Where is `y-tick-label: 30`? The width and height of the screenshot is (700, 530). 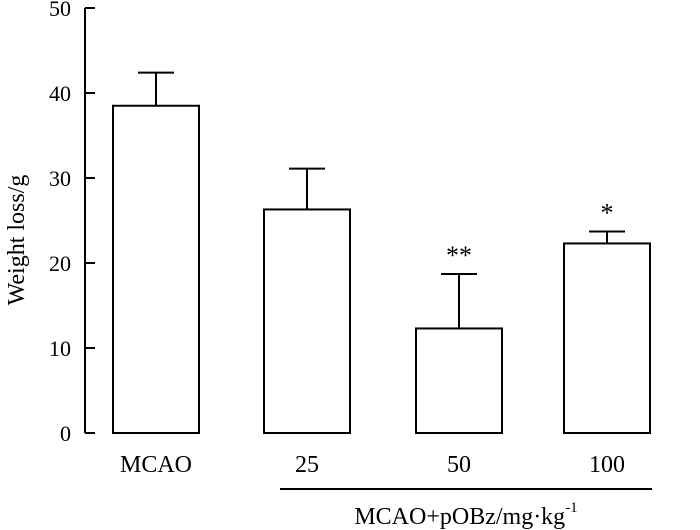 y-tick-label: 30 is located at coordinates (60, 178).